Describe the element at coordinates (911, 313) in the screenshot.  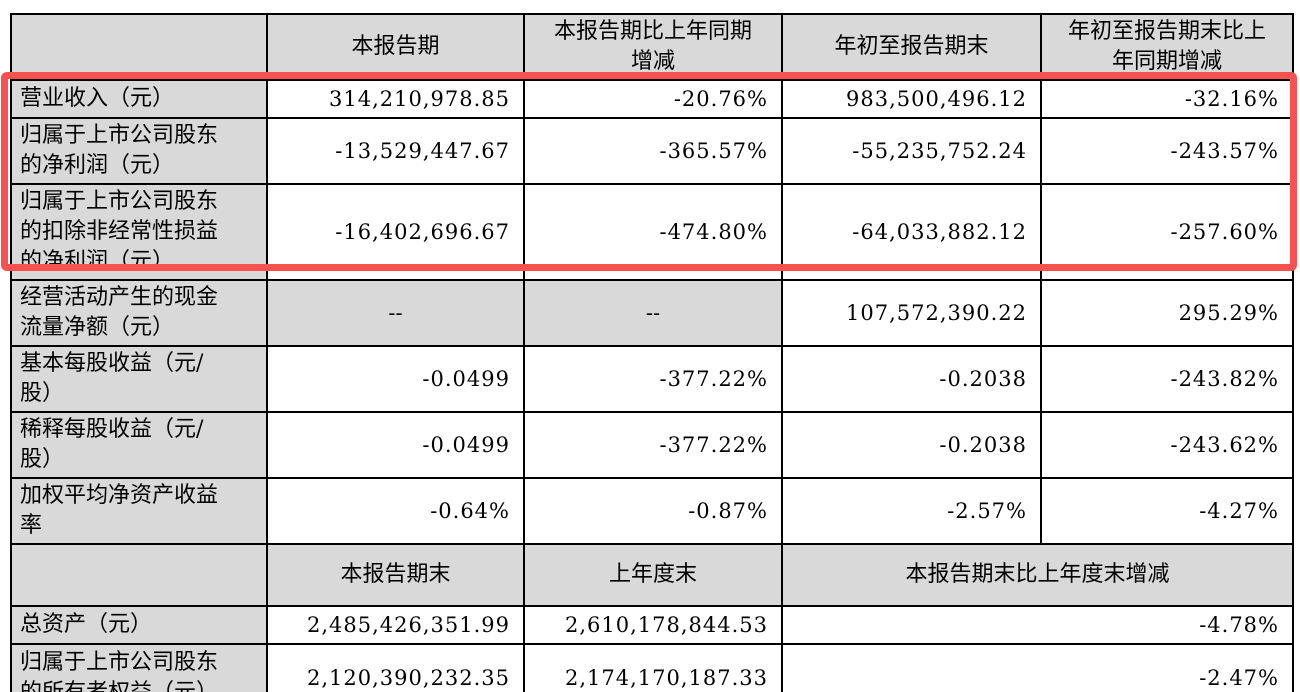
I see `value-cell: 107,572,390.22` at that location.